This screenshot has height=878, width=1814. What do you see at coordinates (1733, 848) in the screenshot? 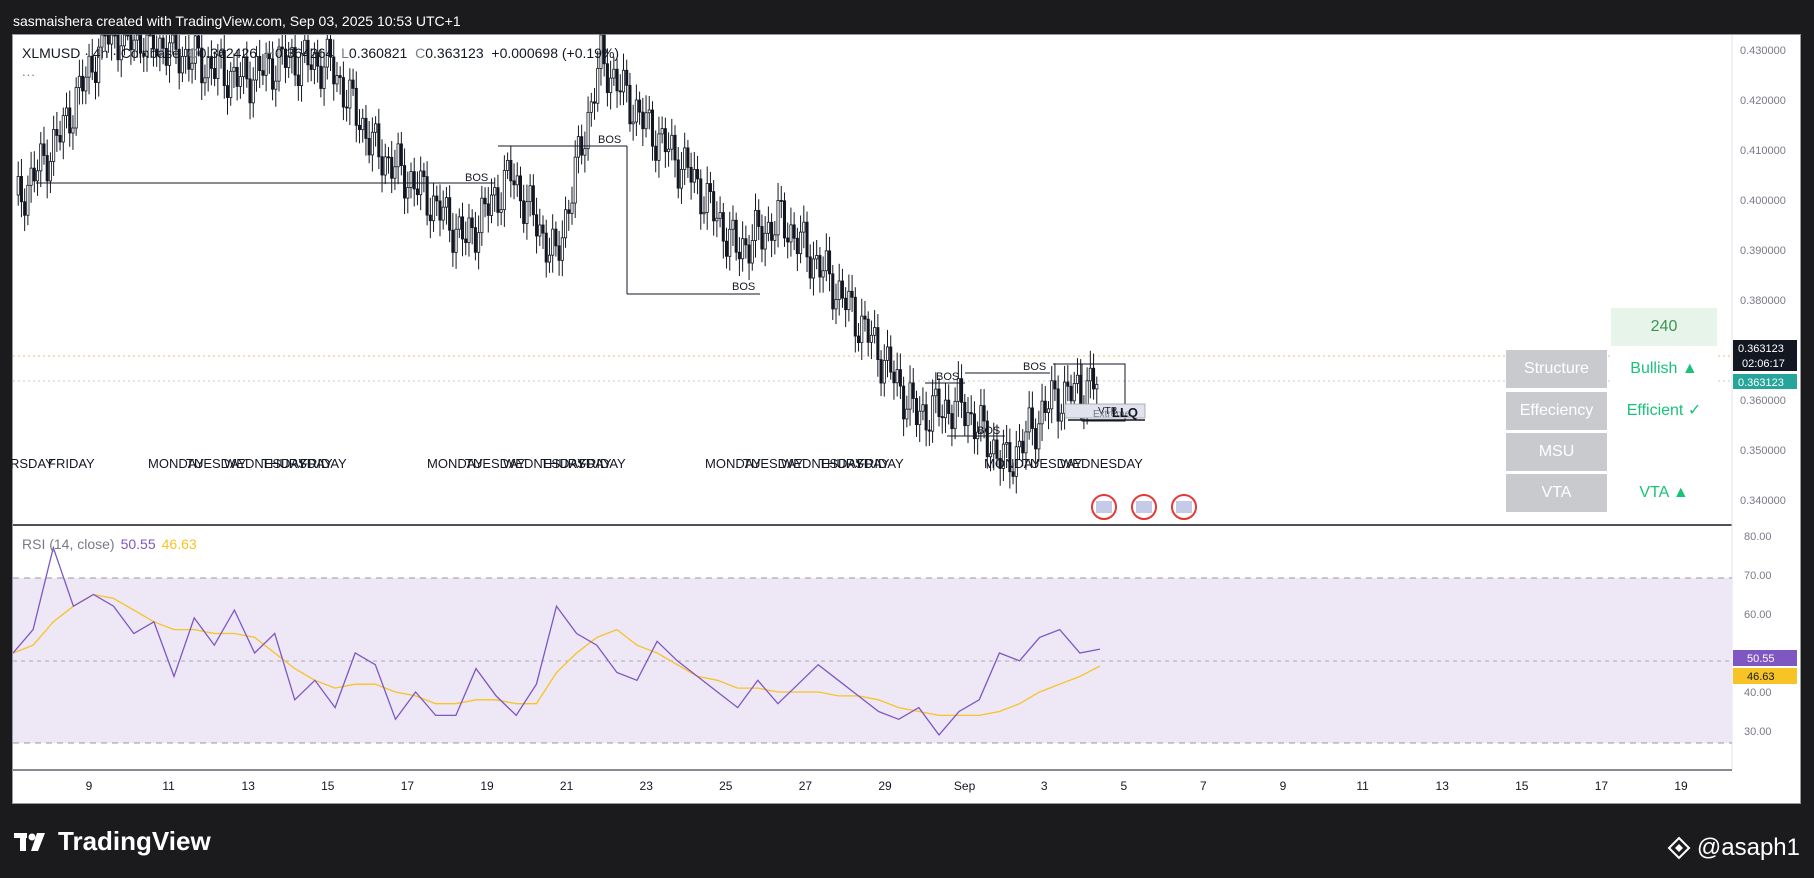
I see `author-handle: @asaph1` at bounding box center [1733, 848].